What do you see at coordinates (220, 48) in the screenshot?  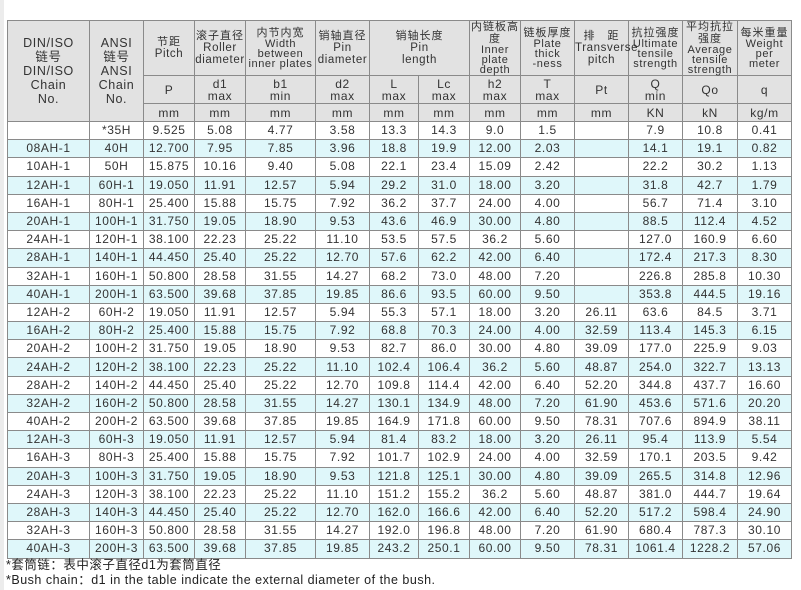 I see `header-col-1: 滚子直径 Roller diameter` at bounding box center [220, 48].